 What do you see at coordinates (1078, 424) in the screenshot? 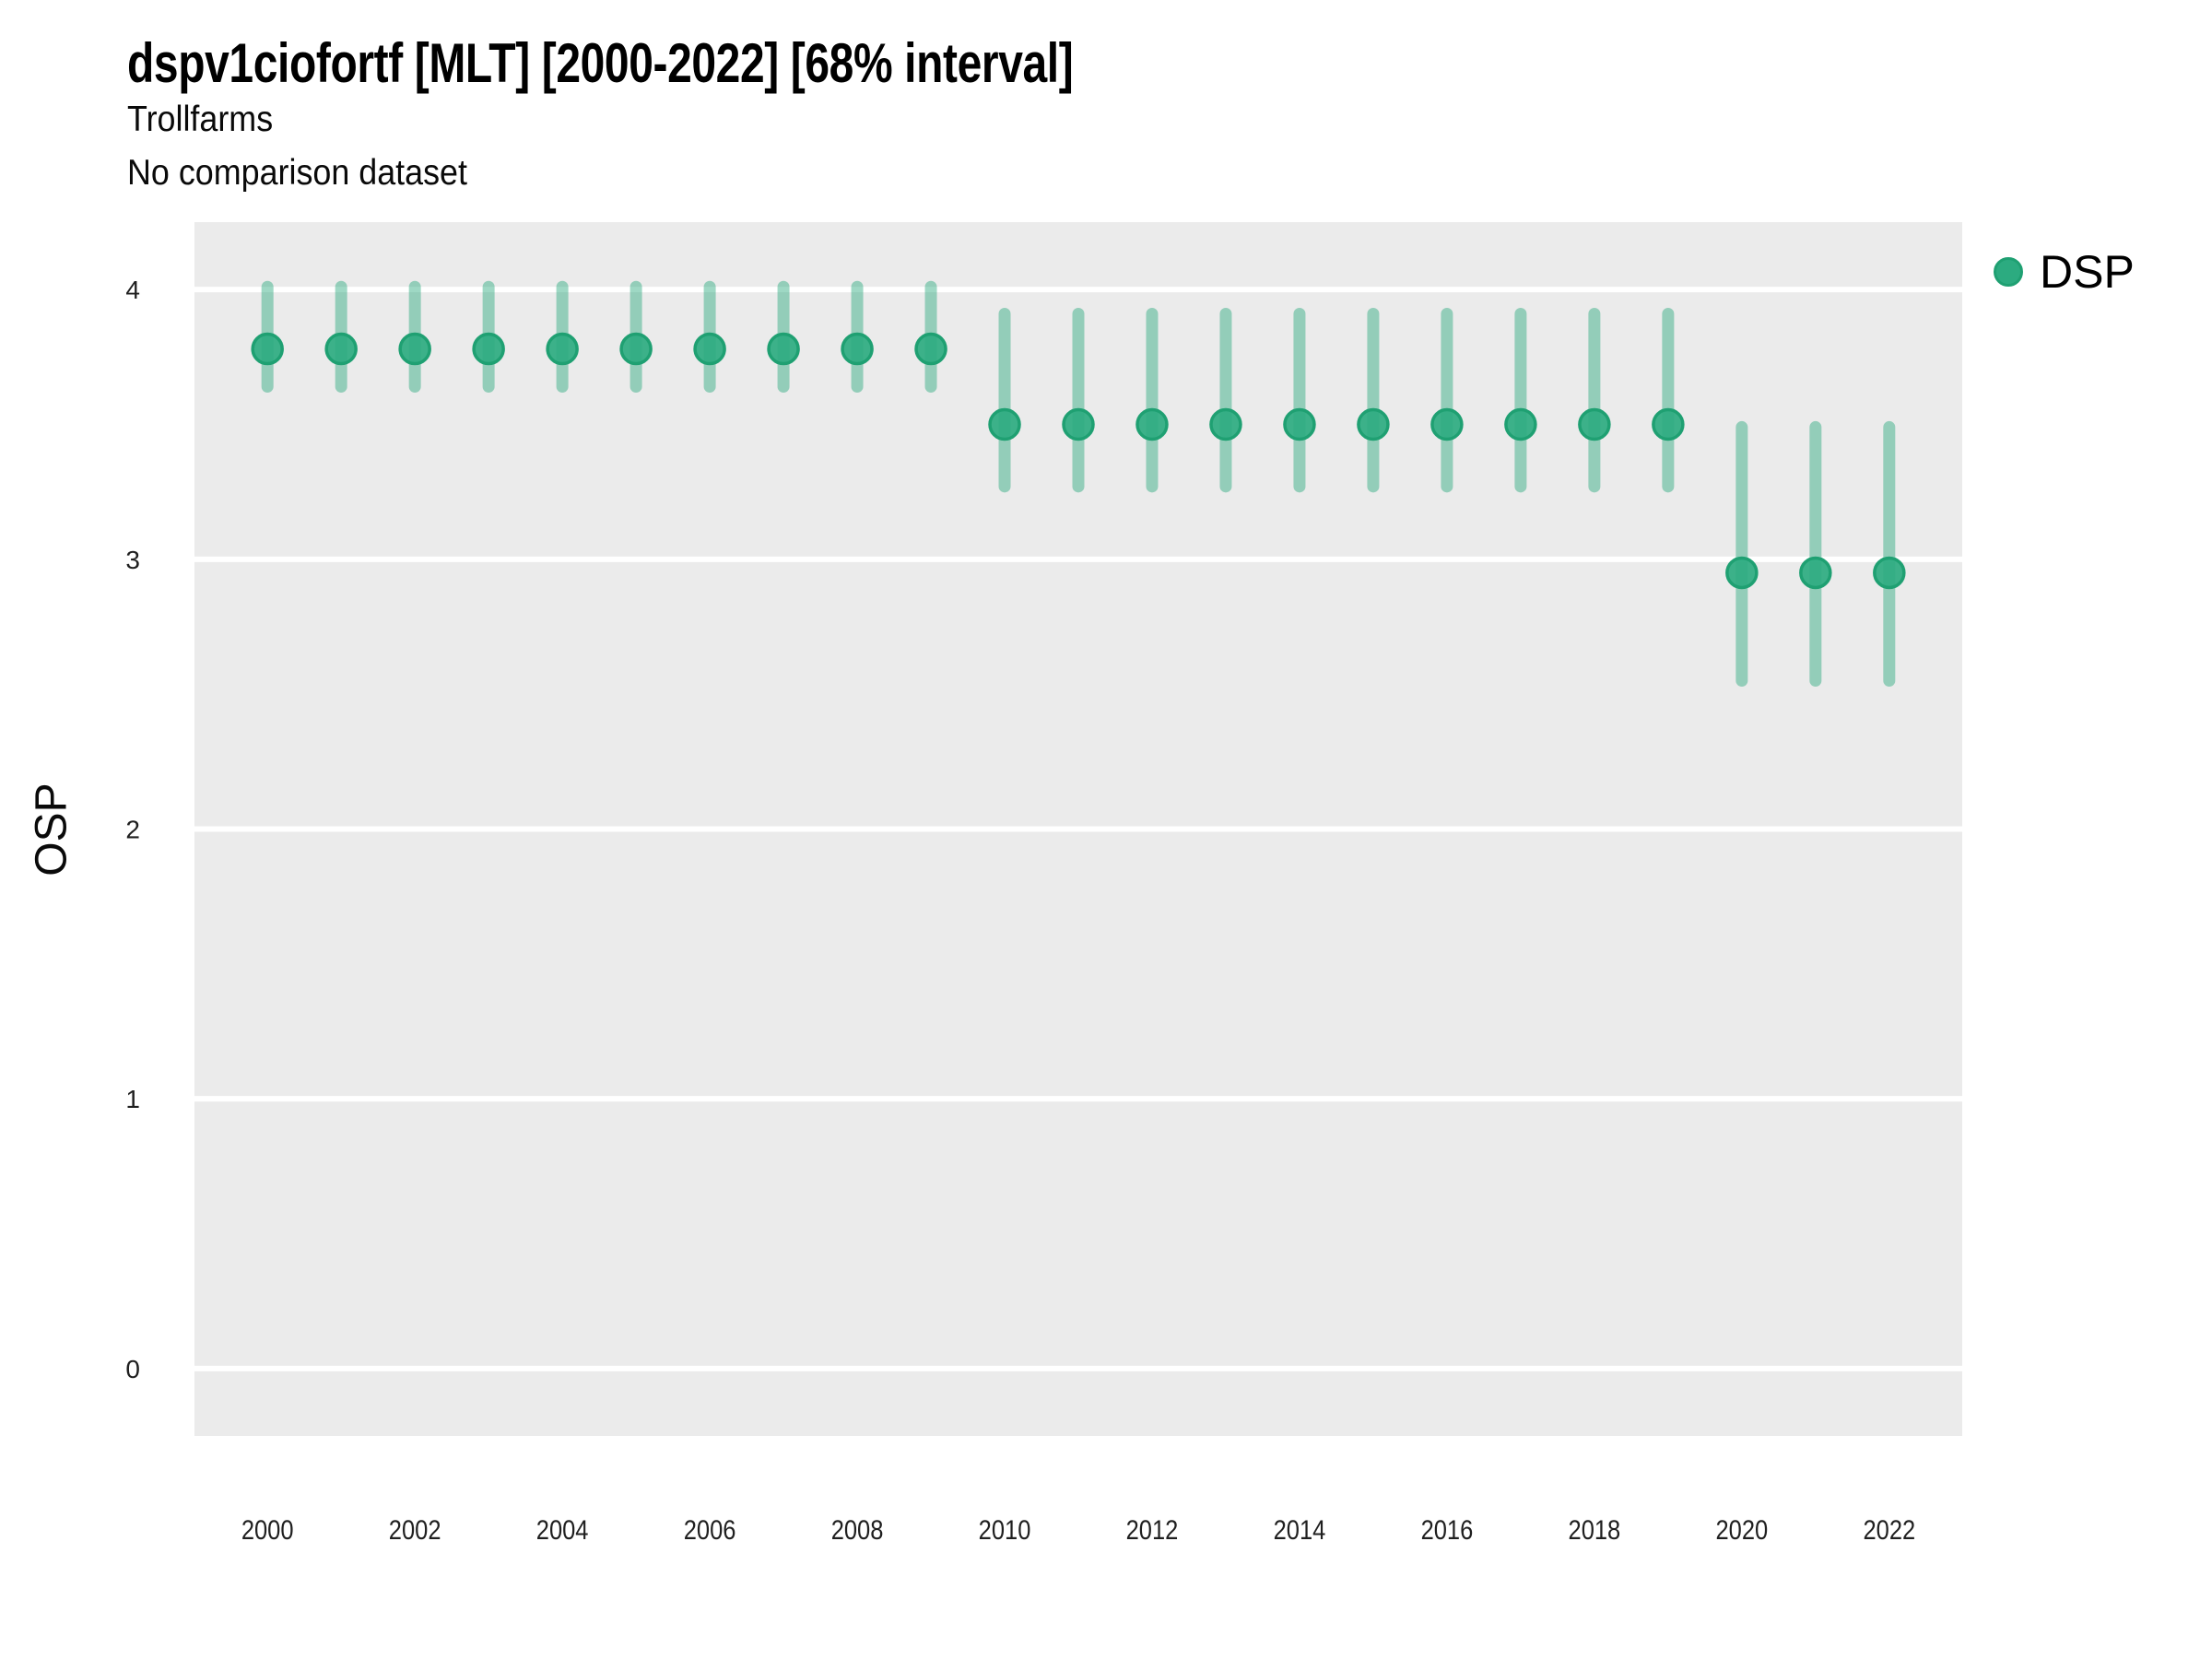
I see `data-point-2011` at bounding box center [1078, 424].